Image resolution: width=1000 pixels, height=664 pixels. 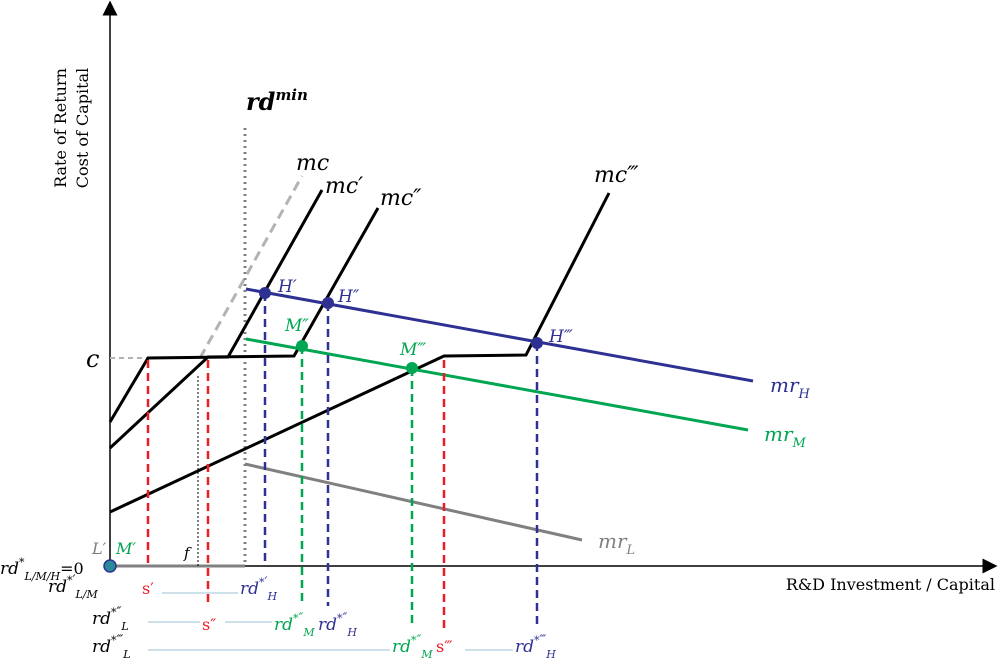 I want to click on m3-label: M‴, so click(x=412, y=350).